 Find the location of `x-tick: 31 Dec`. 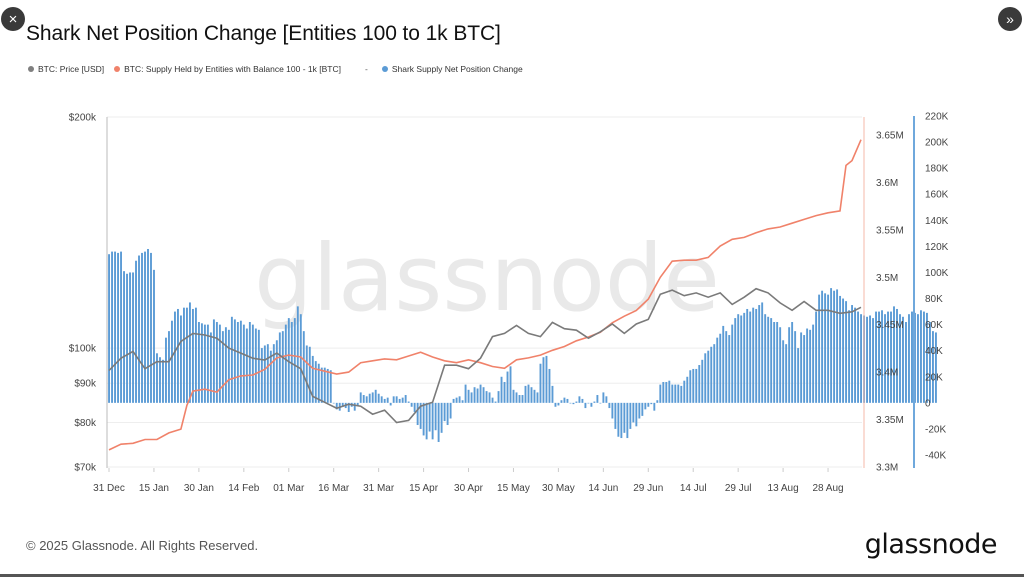

x-tick: 31 Dec is located at coordinates (109, 488).